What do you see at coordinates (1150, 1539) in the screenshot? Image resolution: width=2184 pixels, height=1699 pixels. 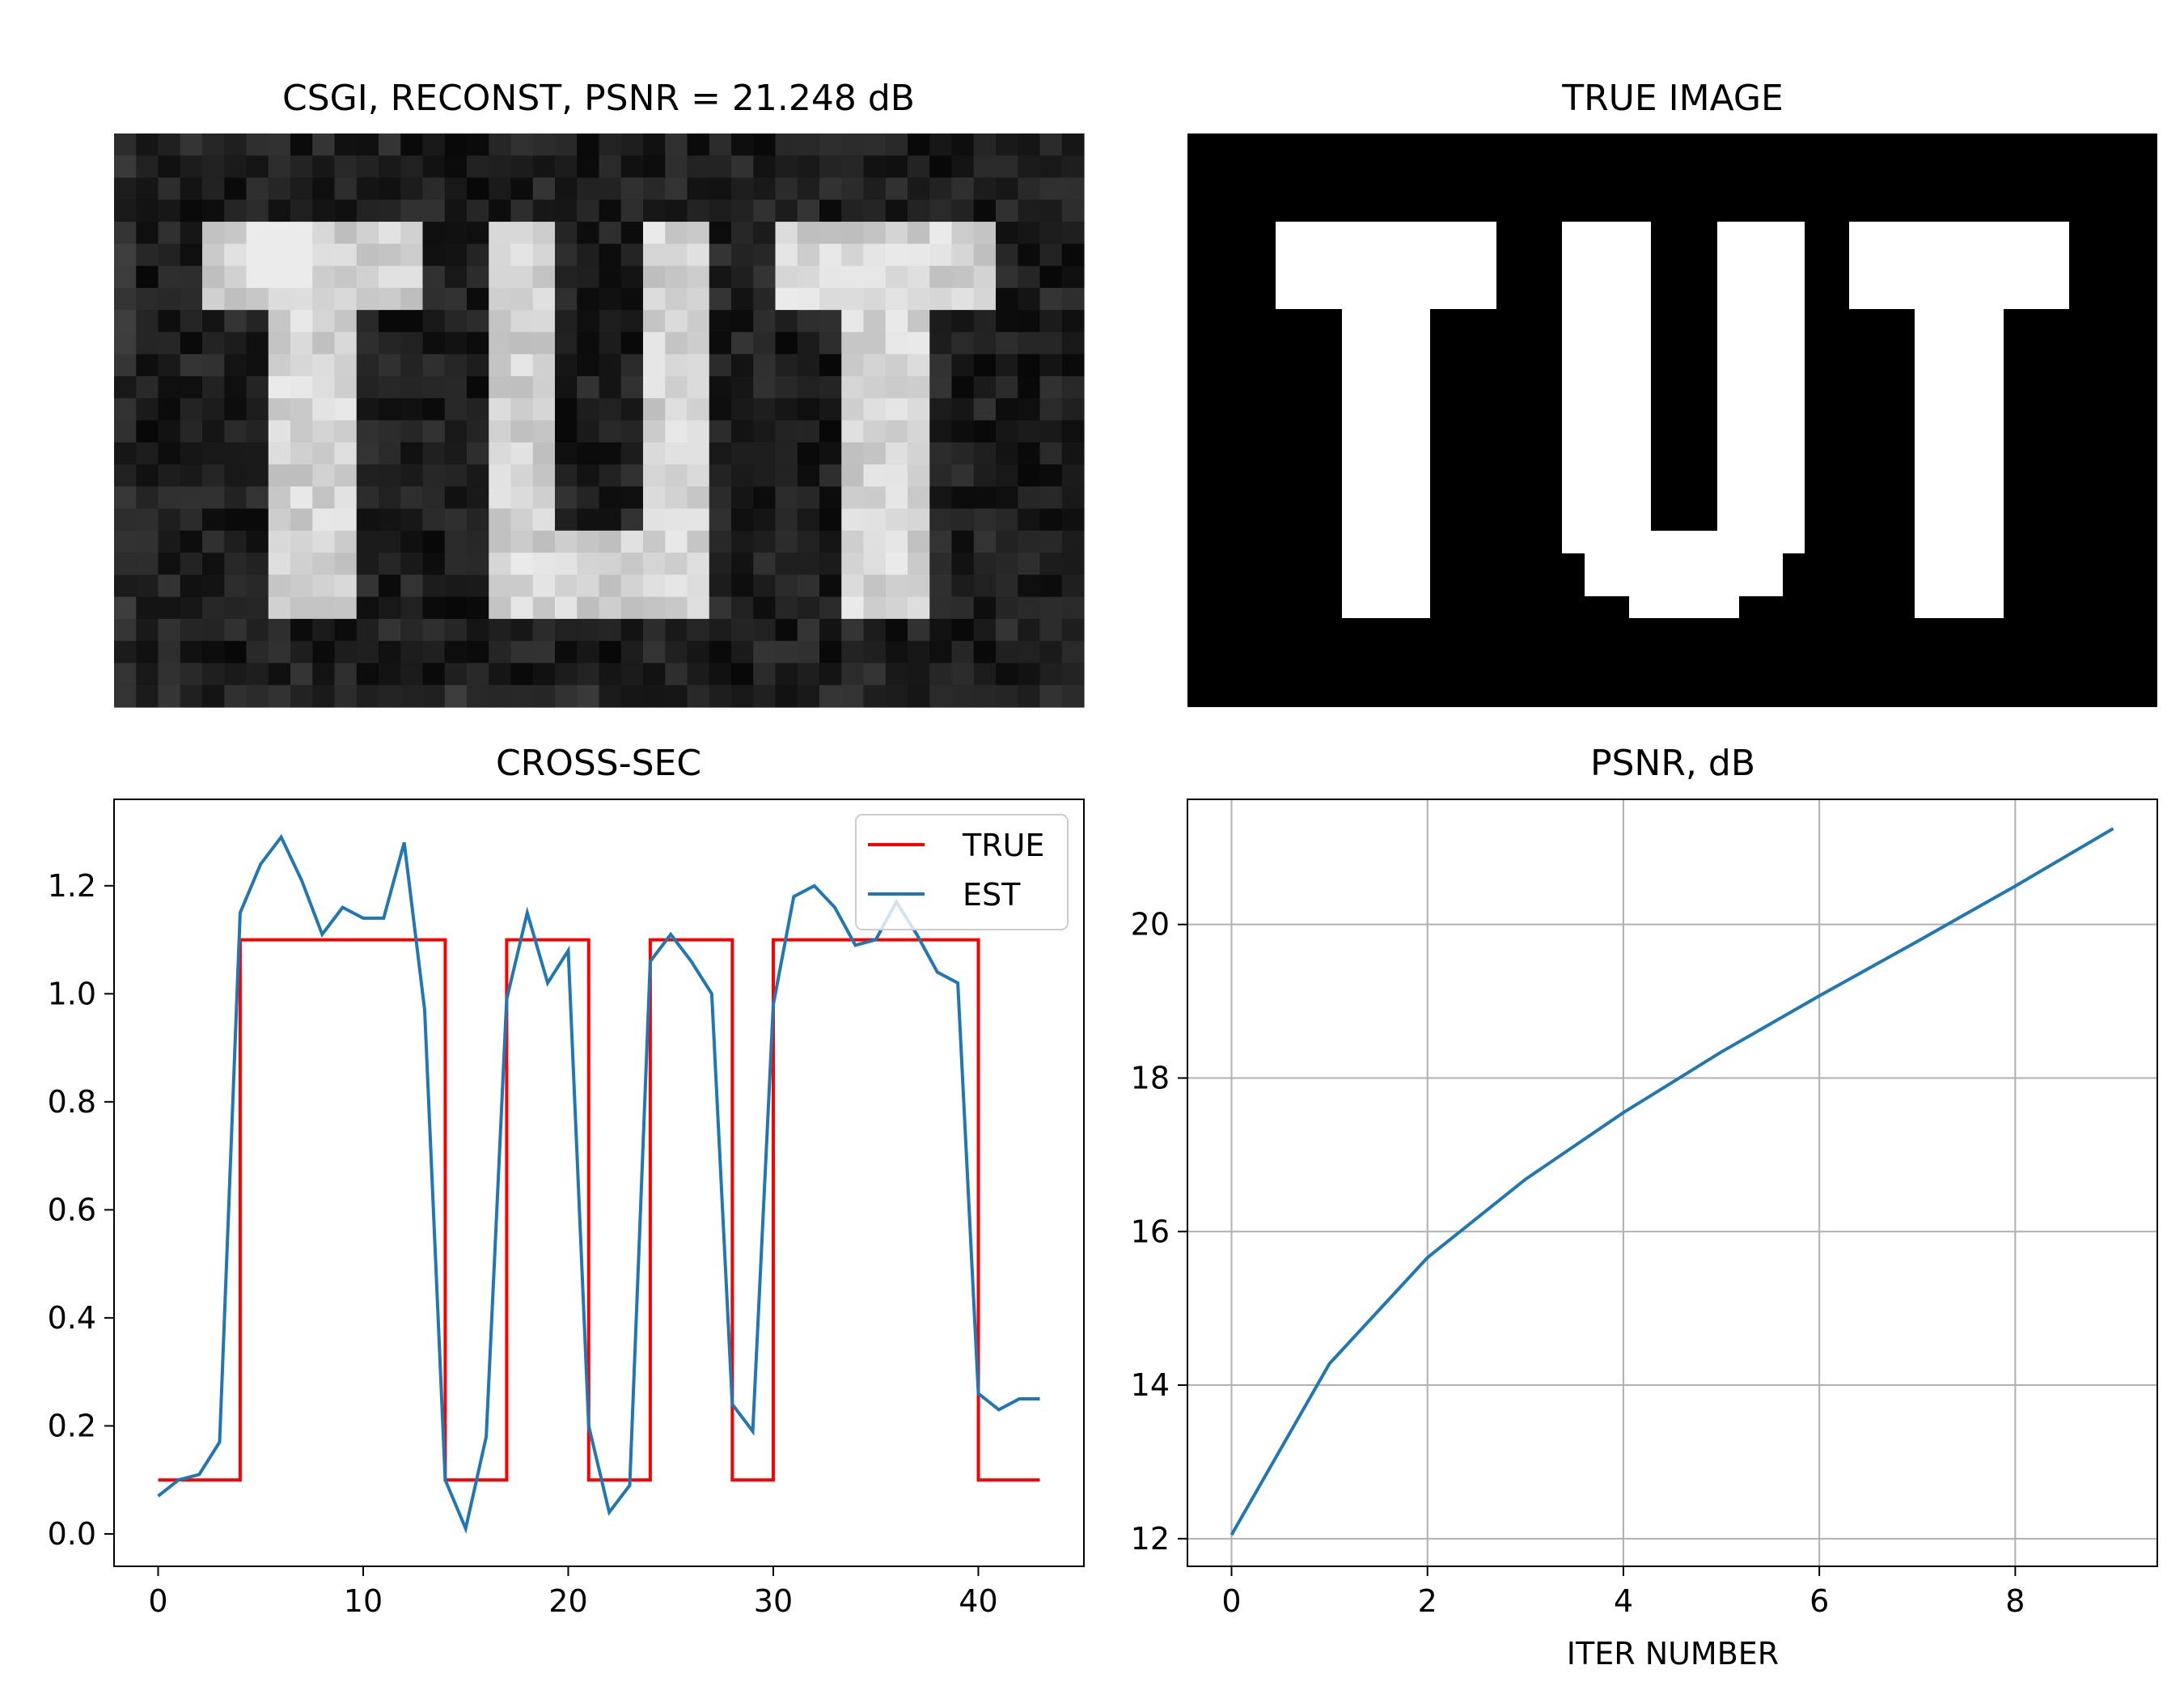 I see `y-tick-label: 12` at bounding box center [1150, 1539].